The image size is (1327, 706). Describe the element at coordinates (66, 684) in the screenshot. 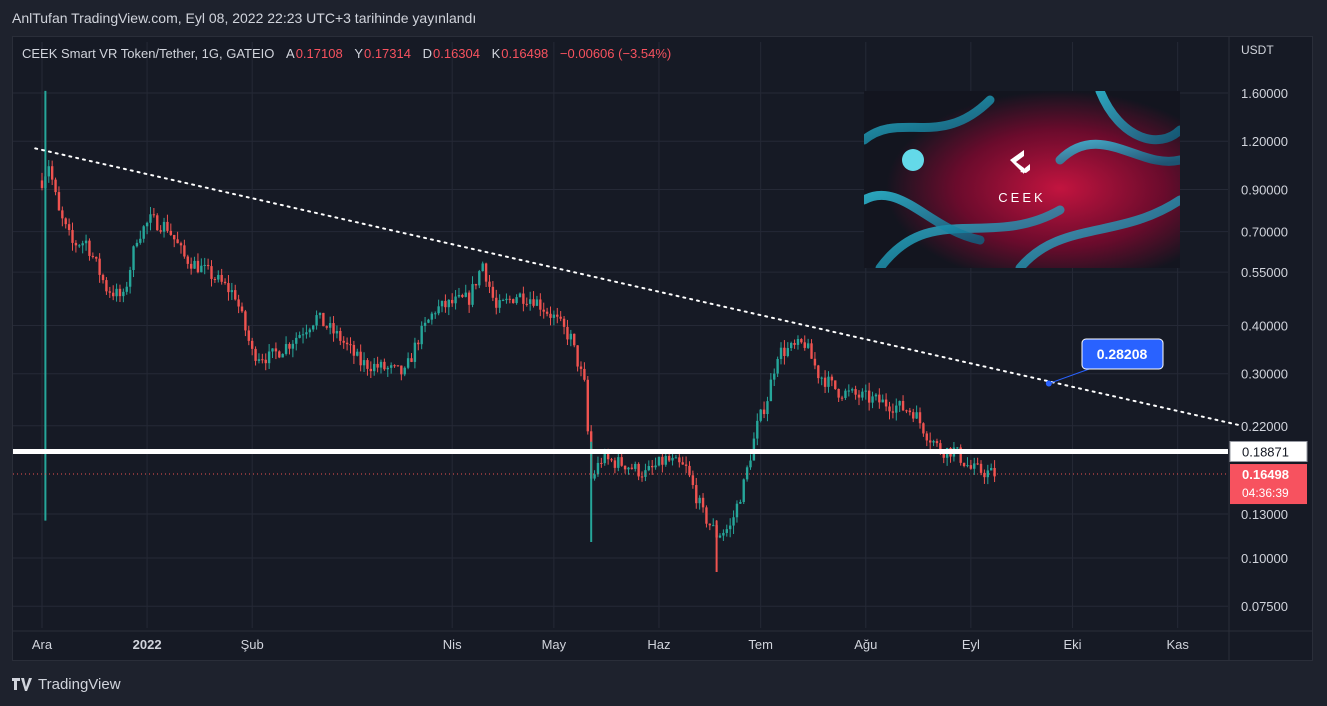

I see `tradingview-brand: TradingView` at that location.